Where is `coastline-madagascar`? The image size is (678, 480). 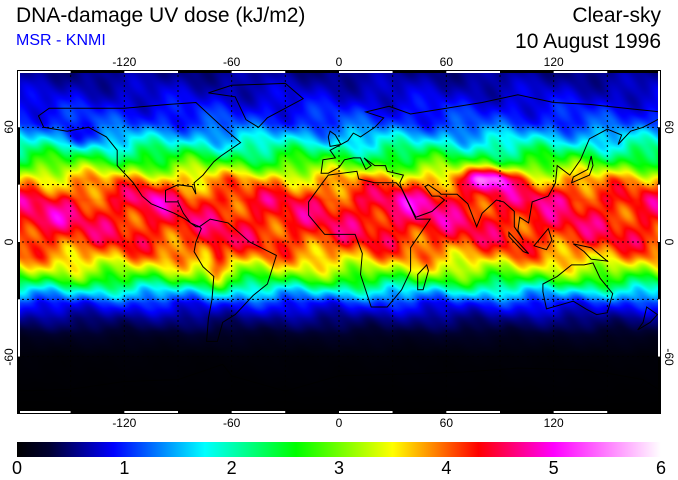
coastline-madagascar is located at coordinates (423, 277).